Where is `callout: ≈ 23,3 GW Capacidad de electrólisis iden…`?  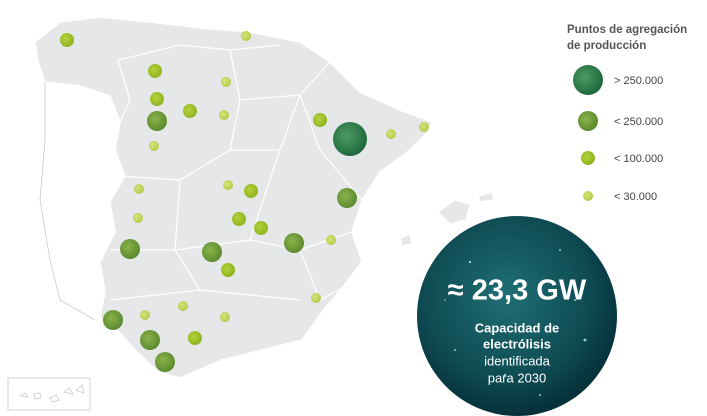
callout: ≈ 23,3 GW Capacidad de electrólisis iden… is located at coordinates (517, 316).